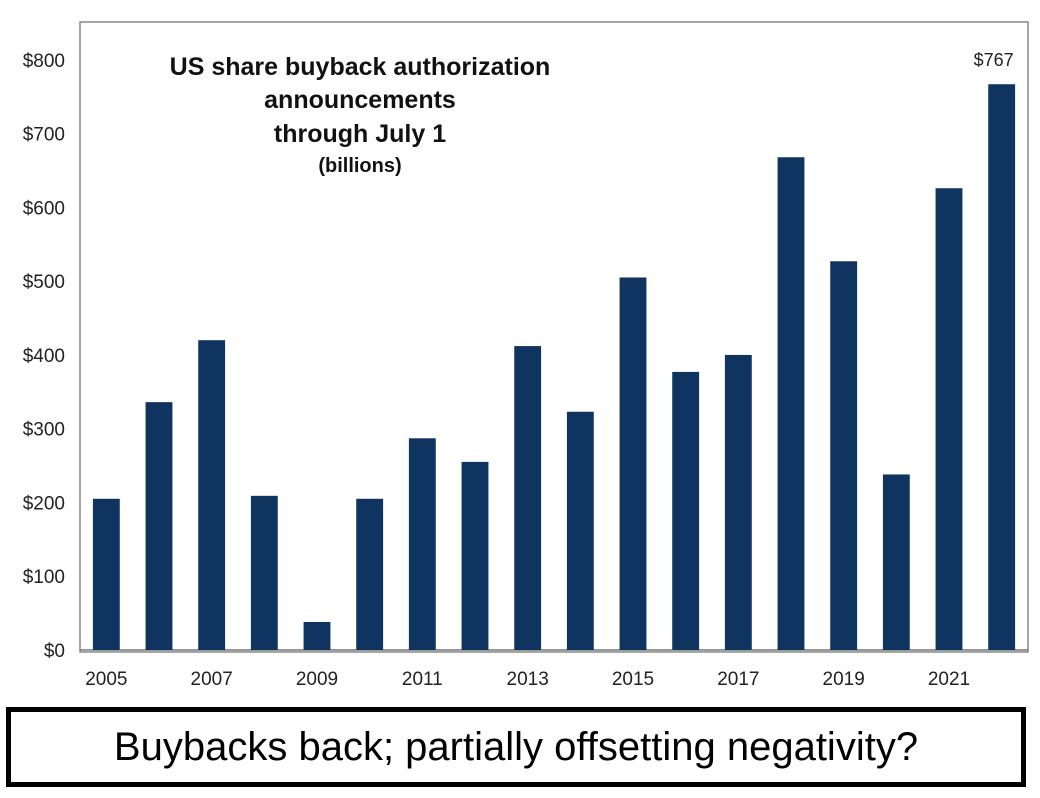 The height and width of the screenshot is (798, 1040). I want to click on y-tick-label: $200, so click(44, 503).